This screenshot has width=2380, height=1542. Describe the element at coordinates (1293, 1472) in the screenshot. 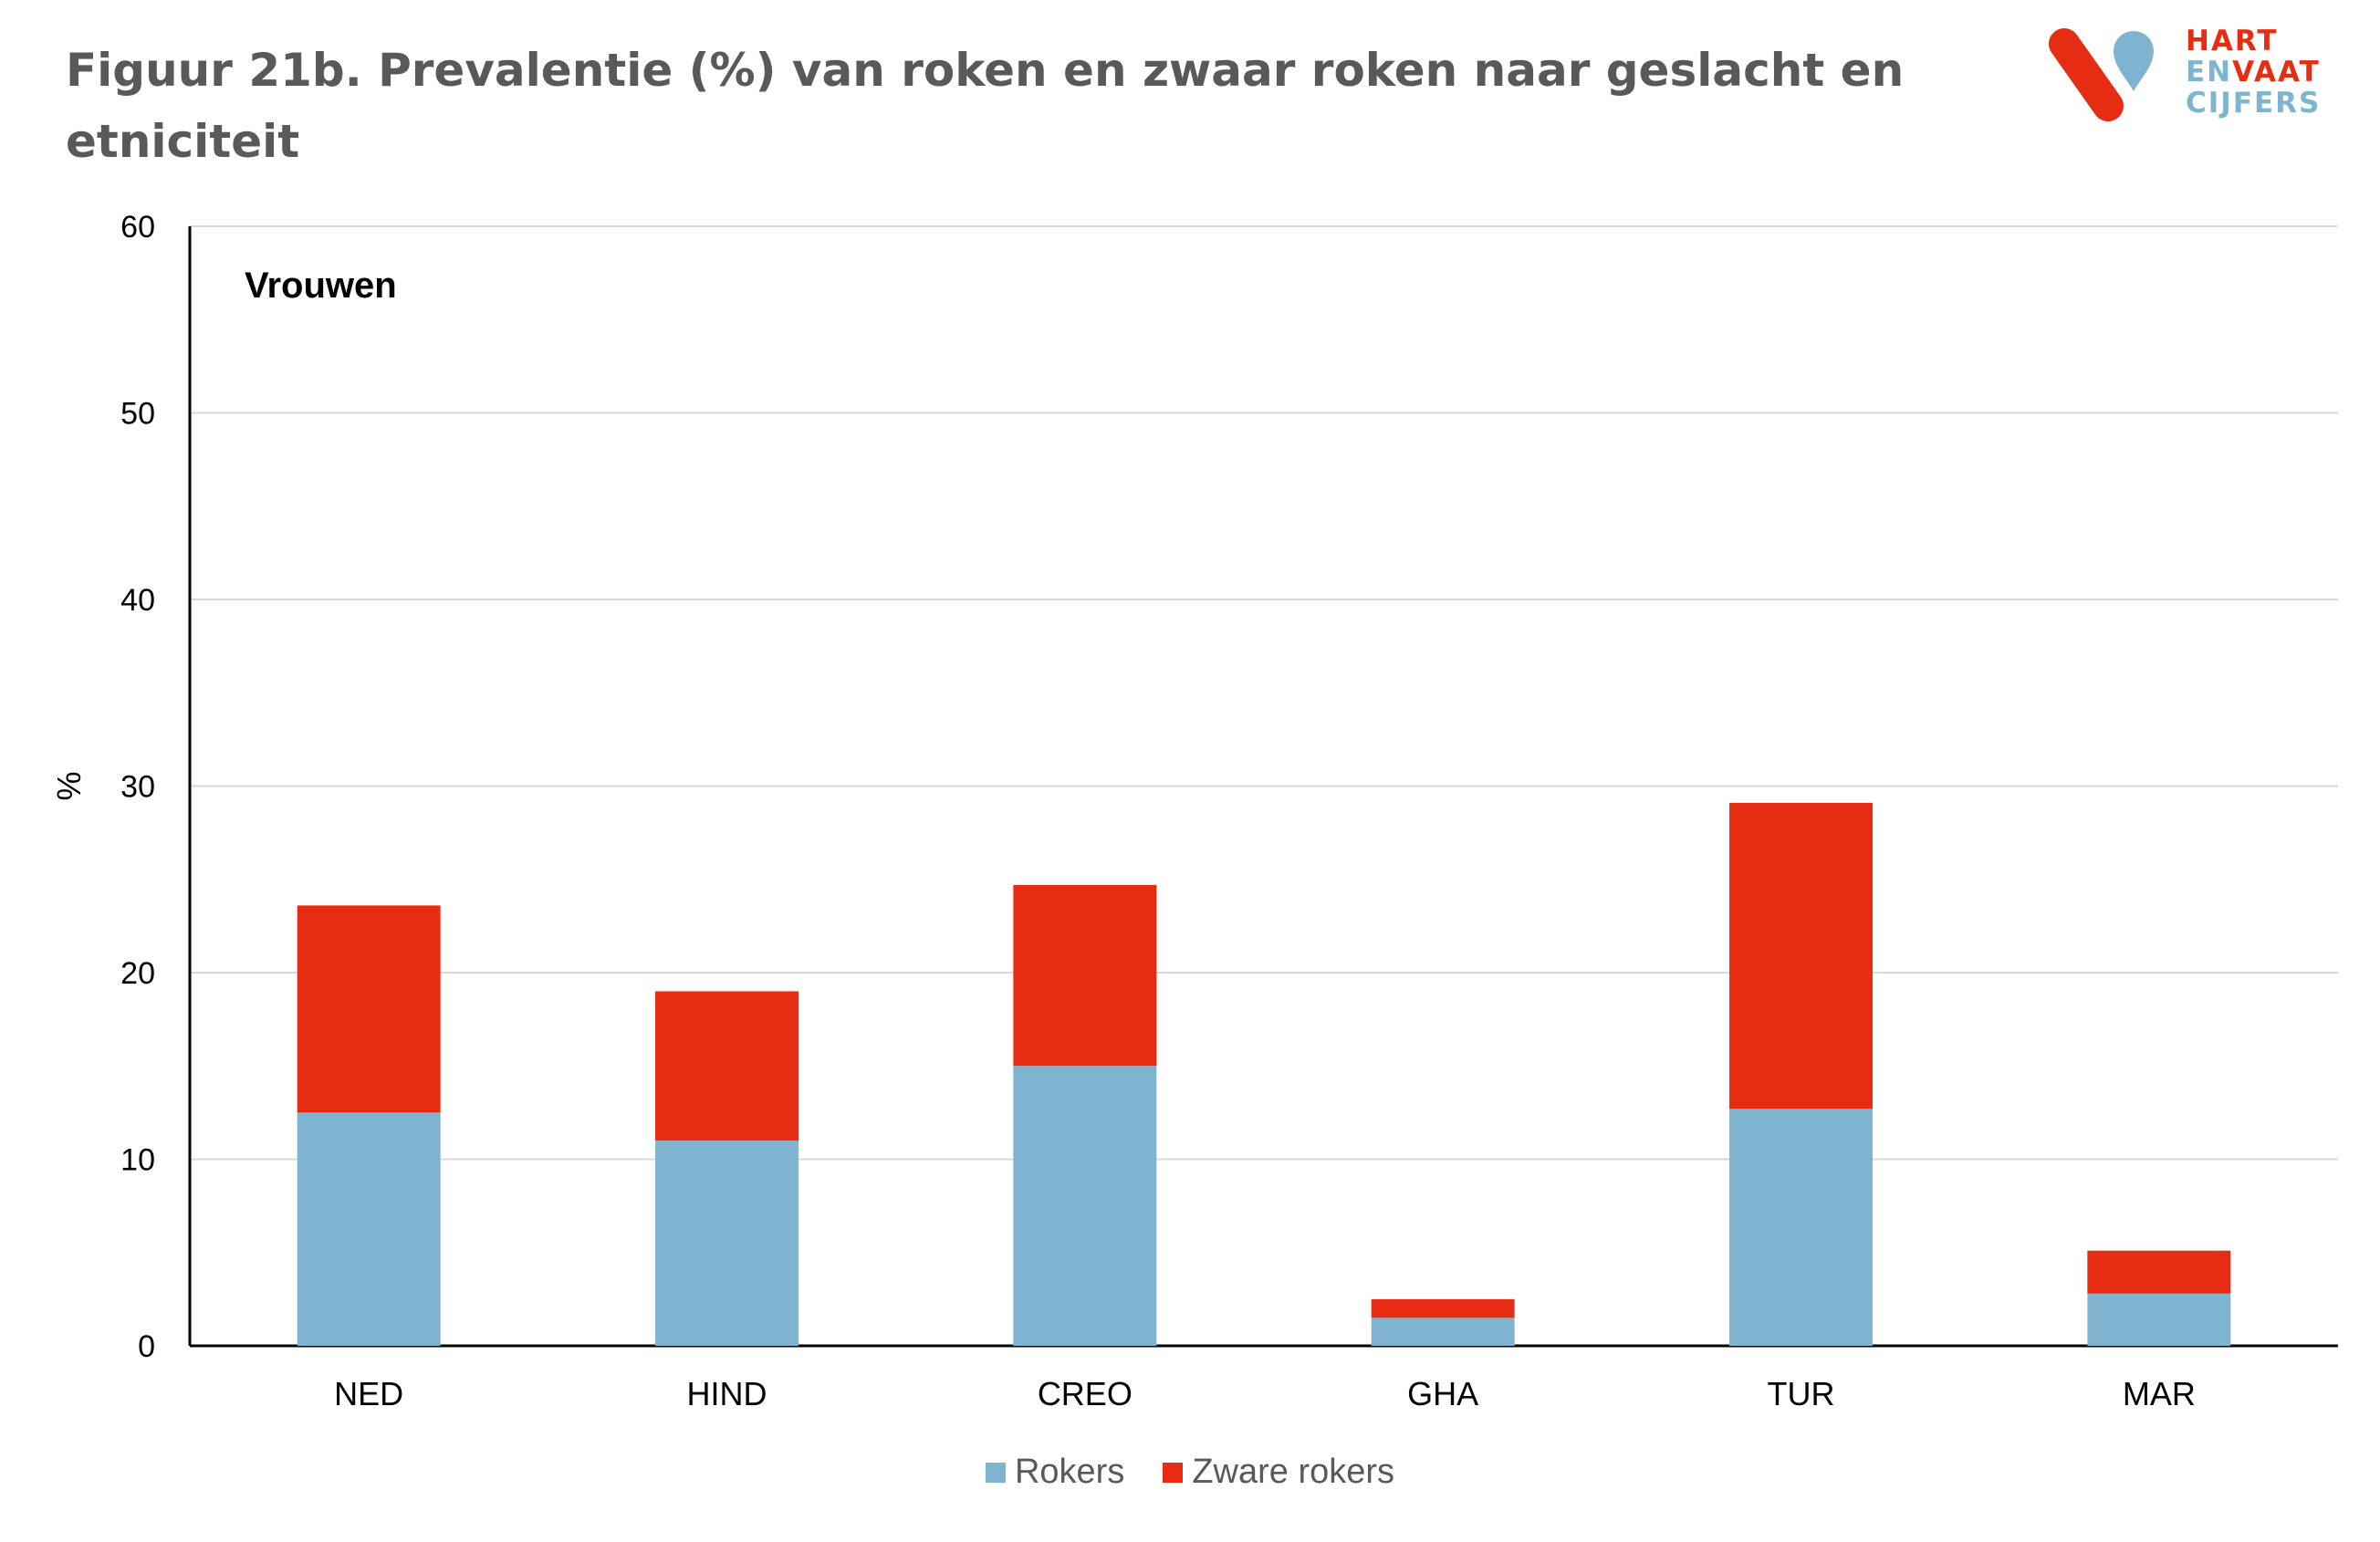

I see `legend-label: Zware rokers` at that location.